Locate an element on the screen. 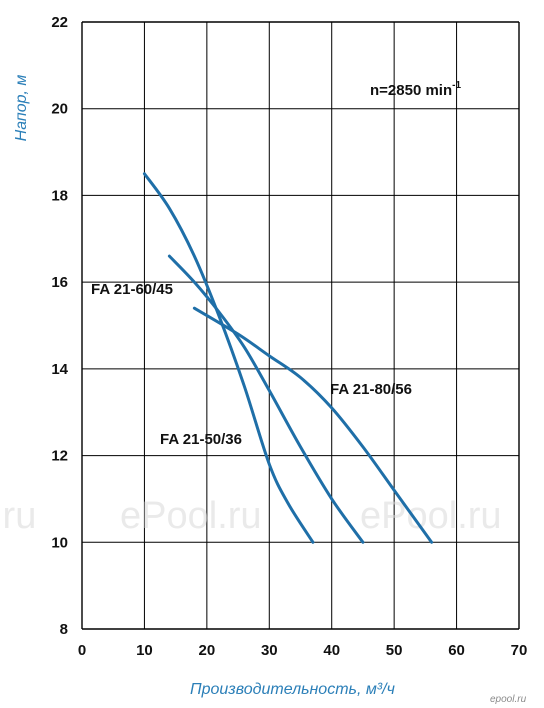  x-tick-label: 20 is located at coordinates (207, 650).